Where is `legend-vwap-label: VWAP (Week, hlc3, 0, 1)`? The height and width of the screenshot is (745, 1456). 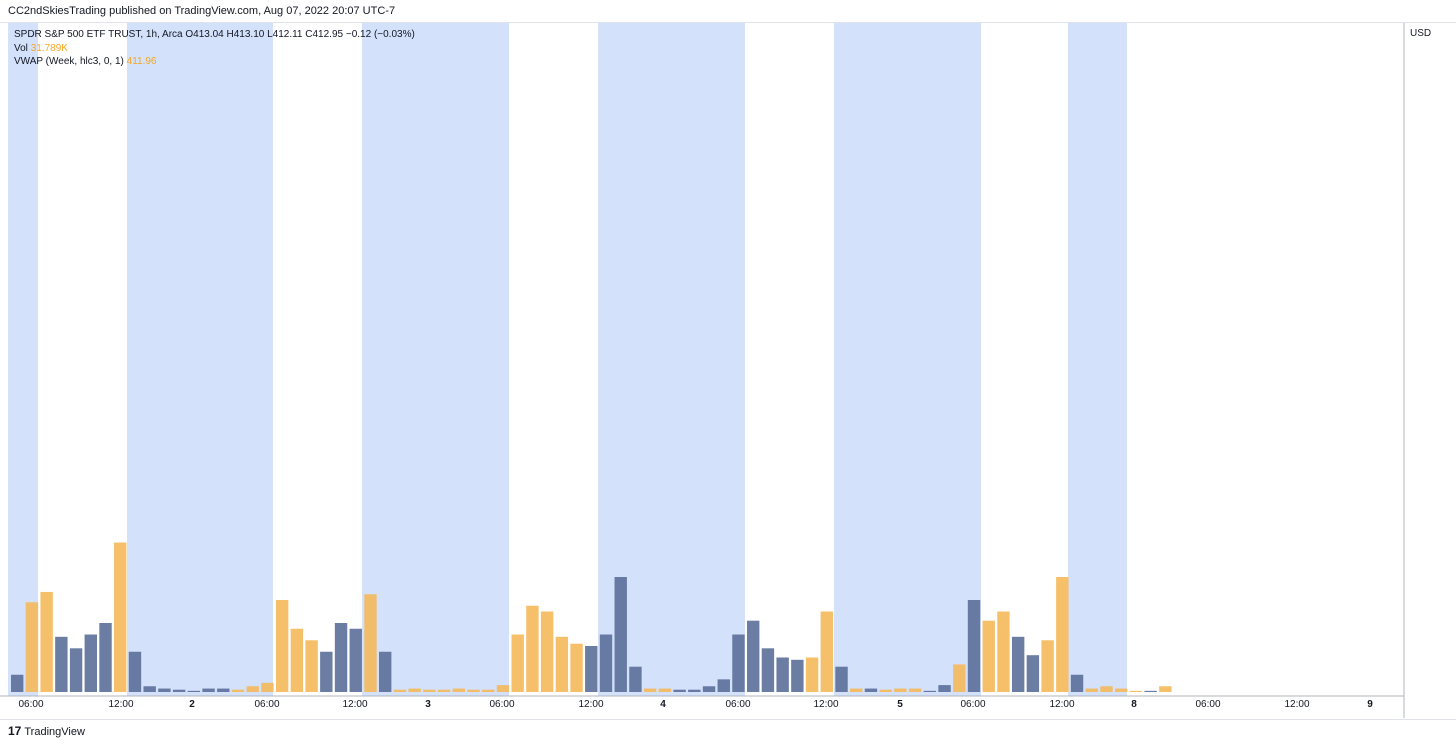 legend-vwap-label: VWAP (Week, hlc3, 0, 1) is located at coordinates (69, 61).